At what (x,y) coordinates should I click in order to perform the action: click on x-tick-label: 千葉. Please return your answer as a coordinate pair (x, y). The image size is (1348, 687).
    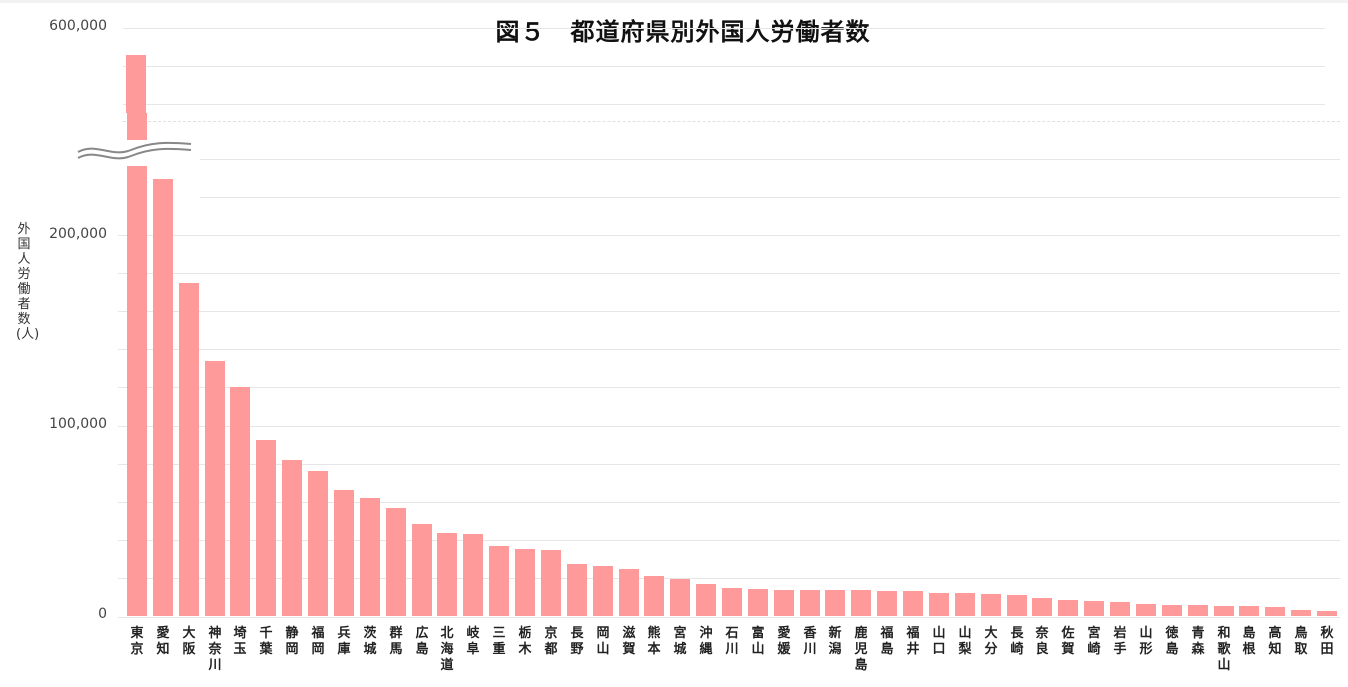
    Looking at the image, I should click on (266, 641).